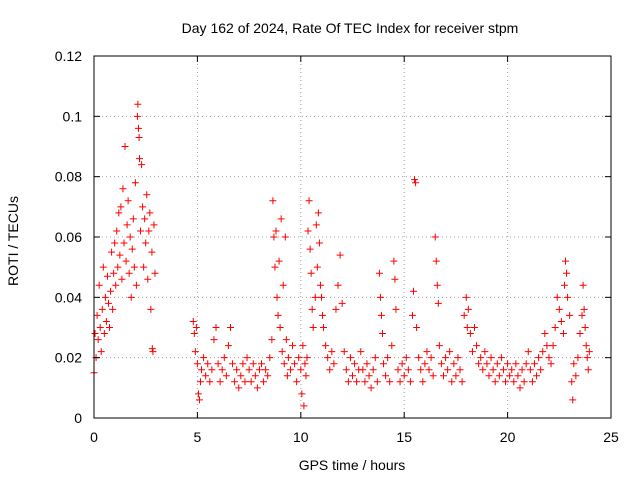 This screenshot has height=480, width=640. I want to click on y-tick-label: 0.12, so click(68, 56).